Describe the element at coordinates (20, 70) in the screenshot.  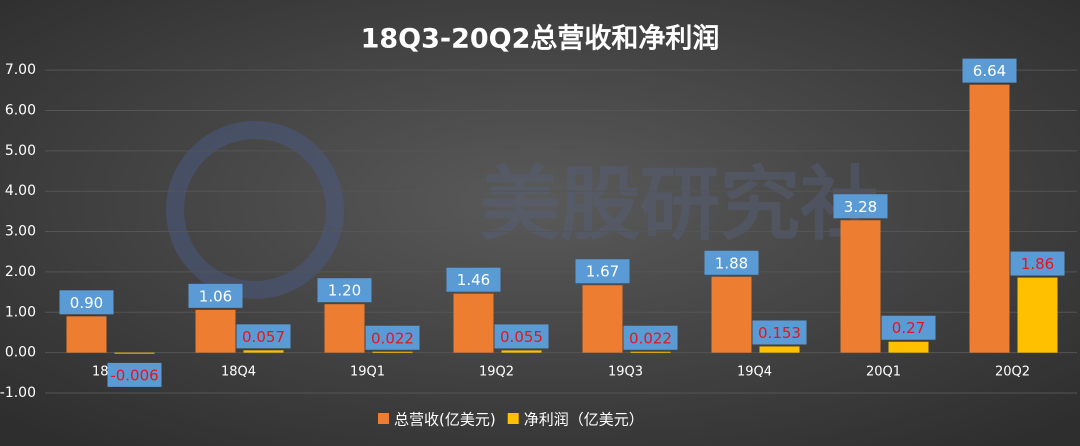
I see `y-tick-label: 7.00` at that location.